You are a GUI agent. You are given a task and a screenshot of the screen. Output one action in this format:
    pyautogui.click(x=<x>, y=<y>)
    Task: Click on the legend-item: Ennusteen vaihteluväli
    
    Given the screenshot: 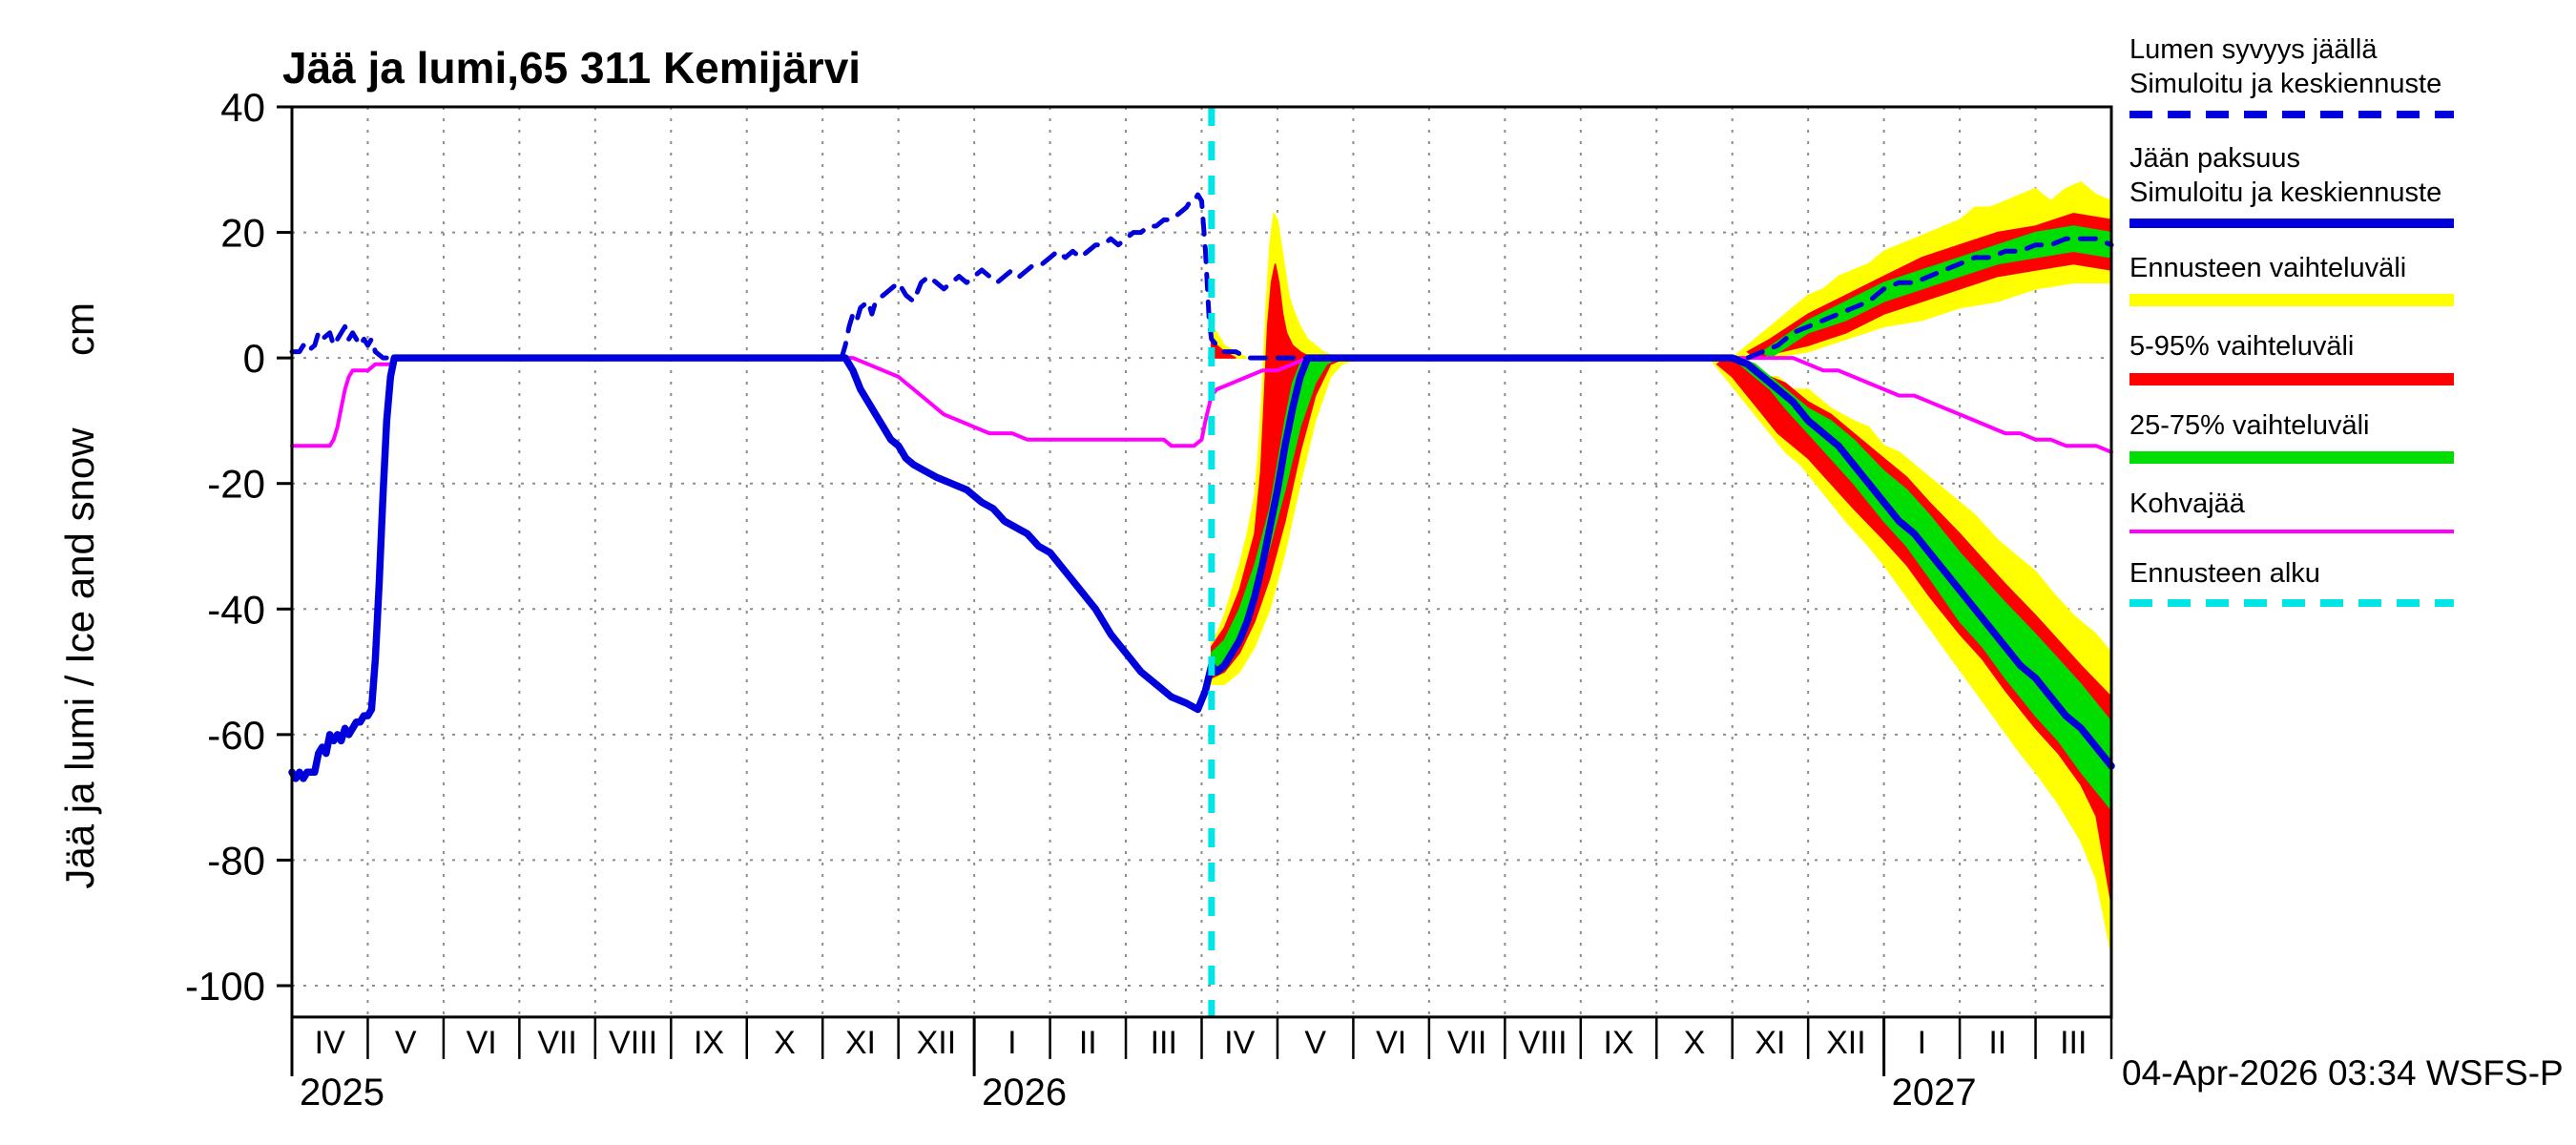 What is the action you would take?
    pyautogui.click(x=2348, y=279)
    